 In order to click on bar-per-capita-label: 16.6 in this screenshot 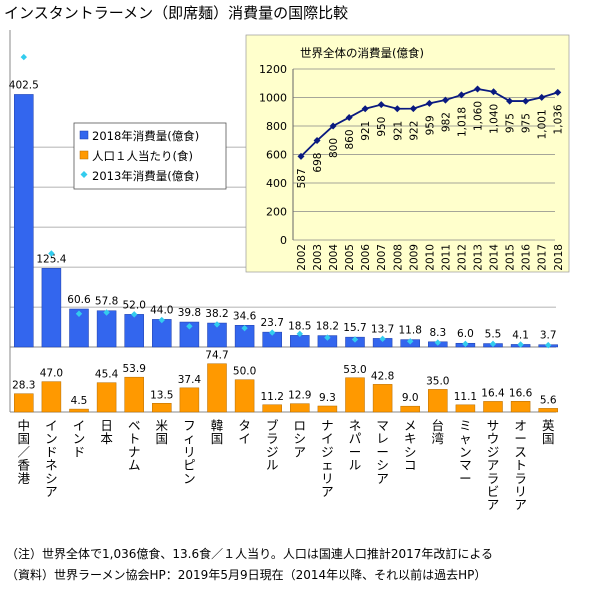, I will do `click(521, 393)`.